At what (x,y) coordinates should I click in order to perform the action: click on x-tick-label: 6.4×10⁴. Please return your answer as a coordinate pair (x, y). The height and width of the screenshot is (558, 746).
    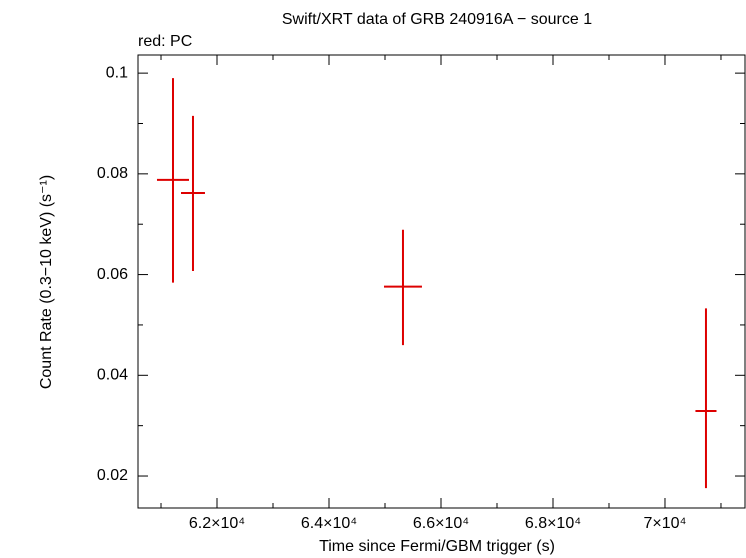
    Looking at the image, I should click on (329, 523).